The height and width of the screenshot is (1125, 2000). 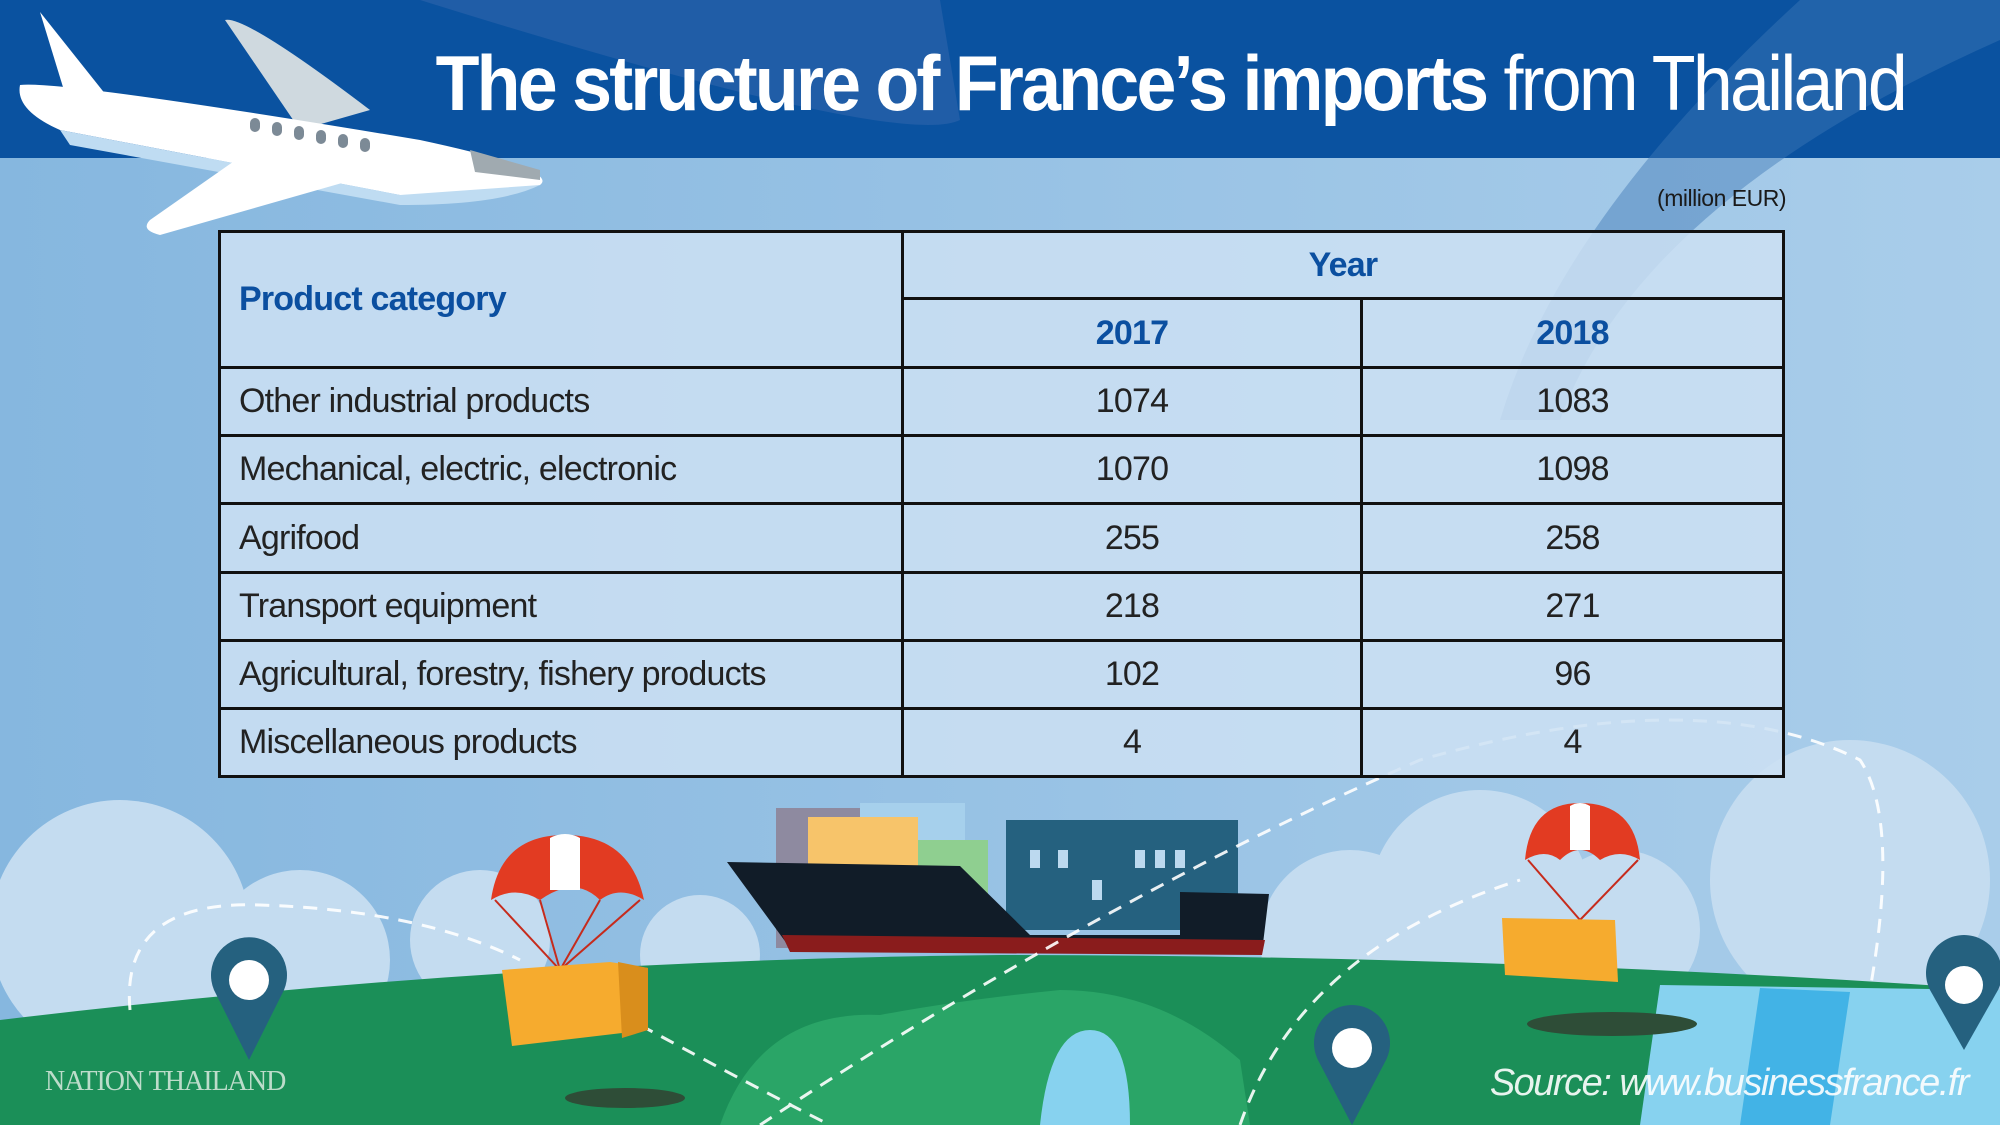 I want to click on table-row: Transport equipment 218 271, so click(x=1001, y=606).